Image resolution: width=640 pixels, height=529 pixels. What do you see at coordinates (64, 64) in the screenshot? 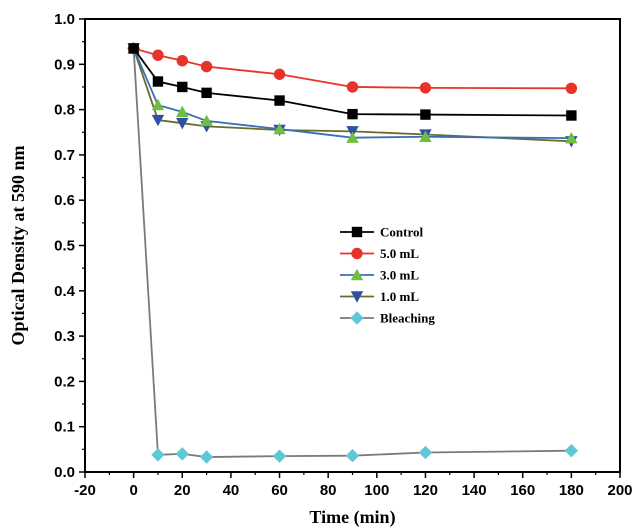
I see `y-tick-label: 0.9` at bounding box center [64, 64].